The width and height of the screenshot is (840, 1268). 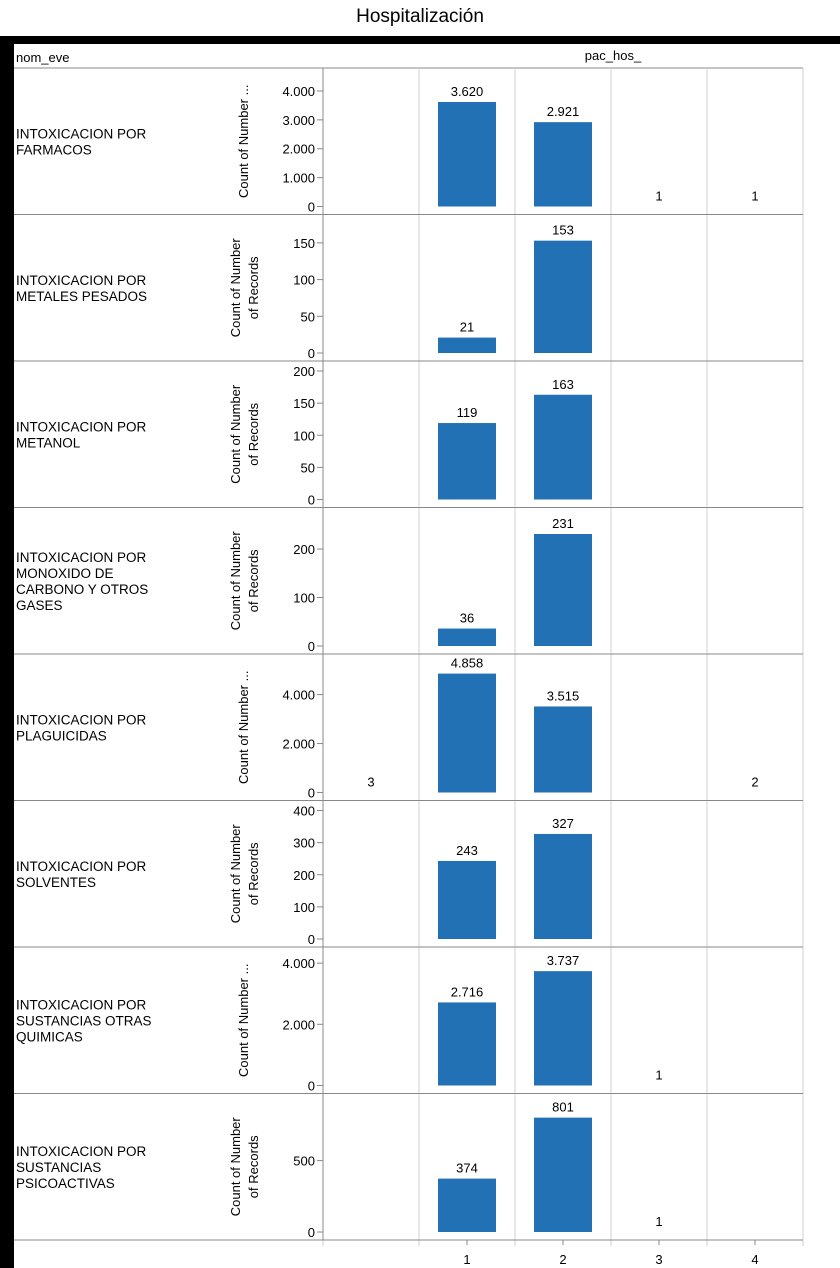 What do you see at coordinates (54, 149) in the screenshot?
I see `row-label-line: FARMACOS` at bounding box center [54, 149].